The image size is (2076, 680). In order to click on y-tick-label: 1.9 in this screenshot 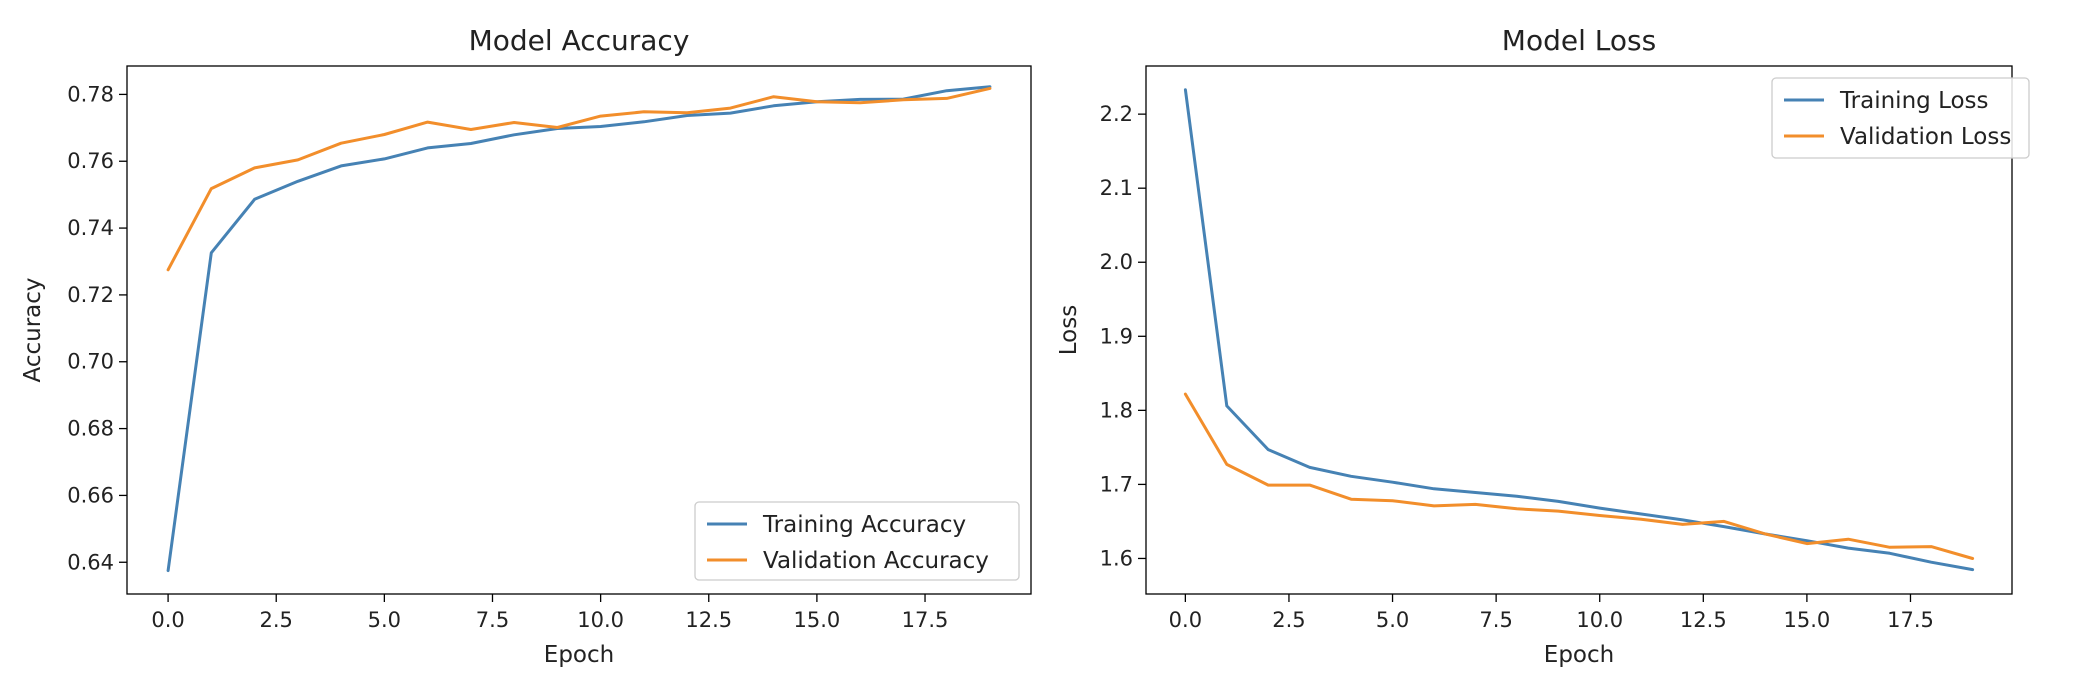, I will do `click(1116, 336)`.